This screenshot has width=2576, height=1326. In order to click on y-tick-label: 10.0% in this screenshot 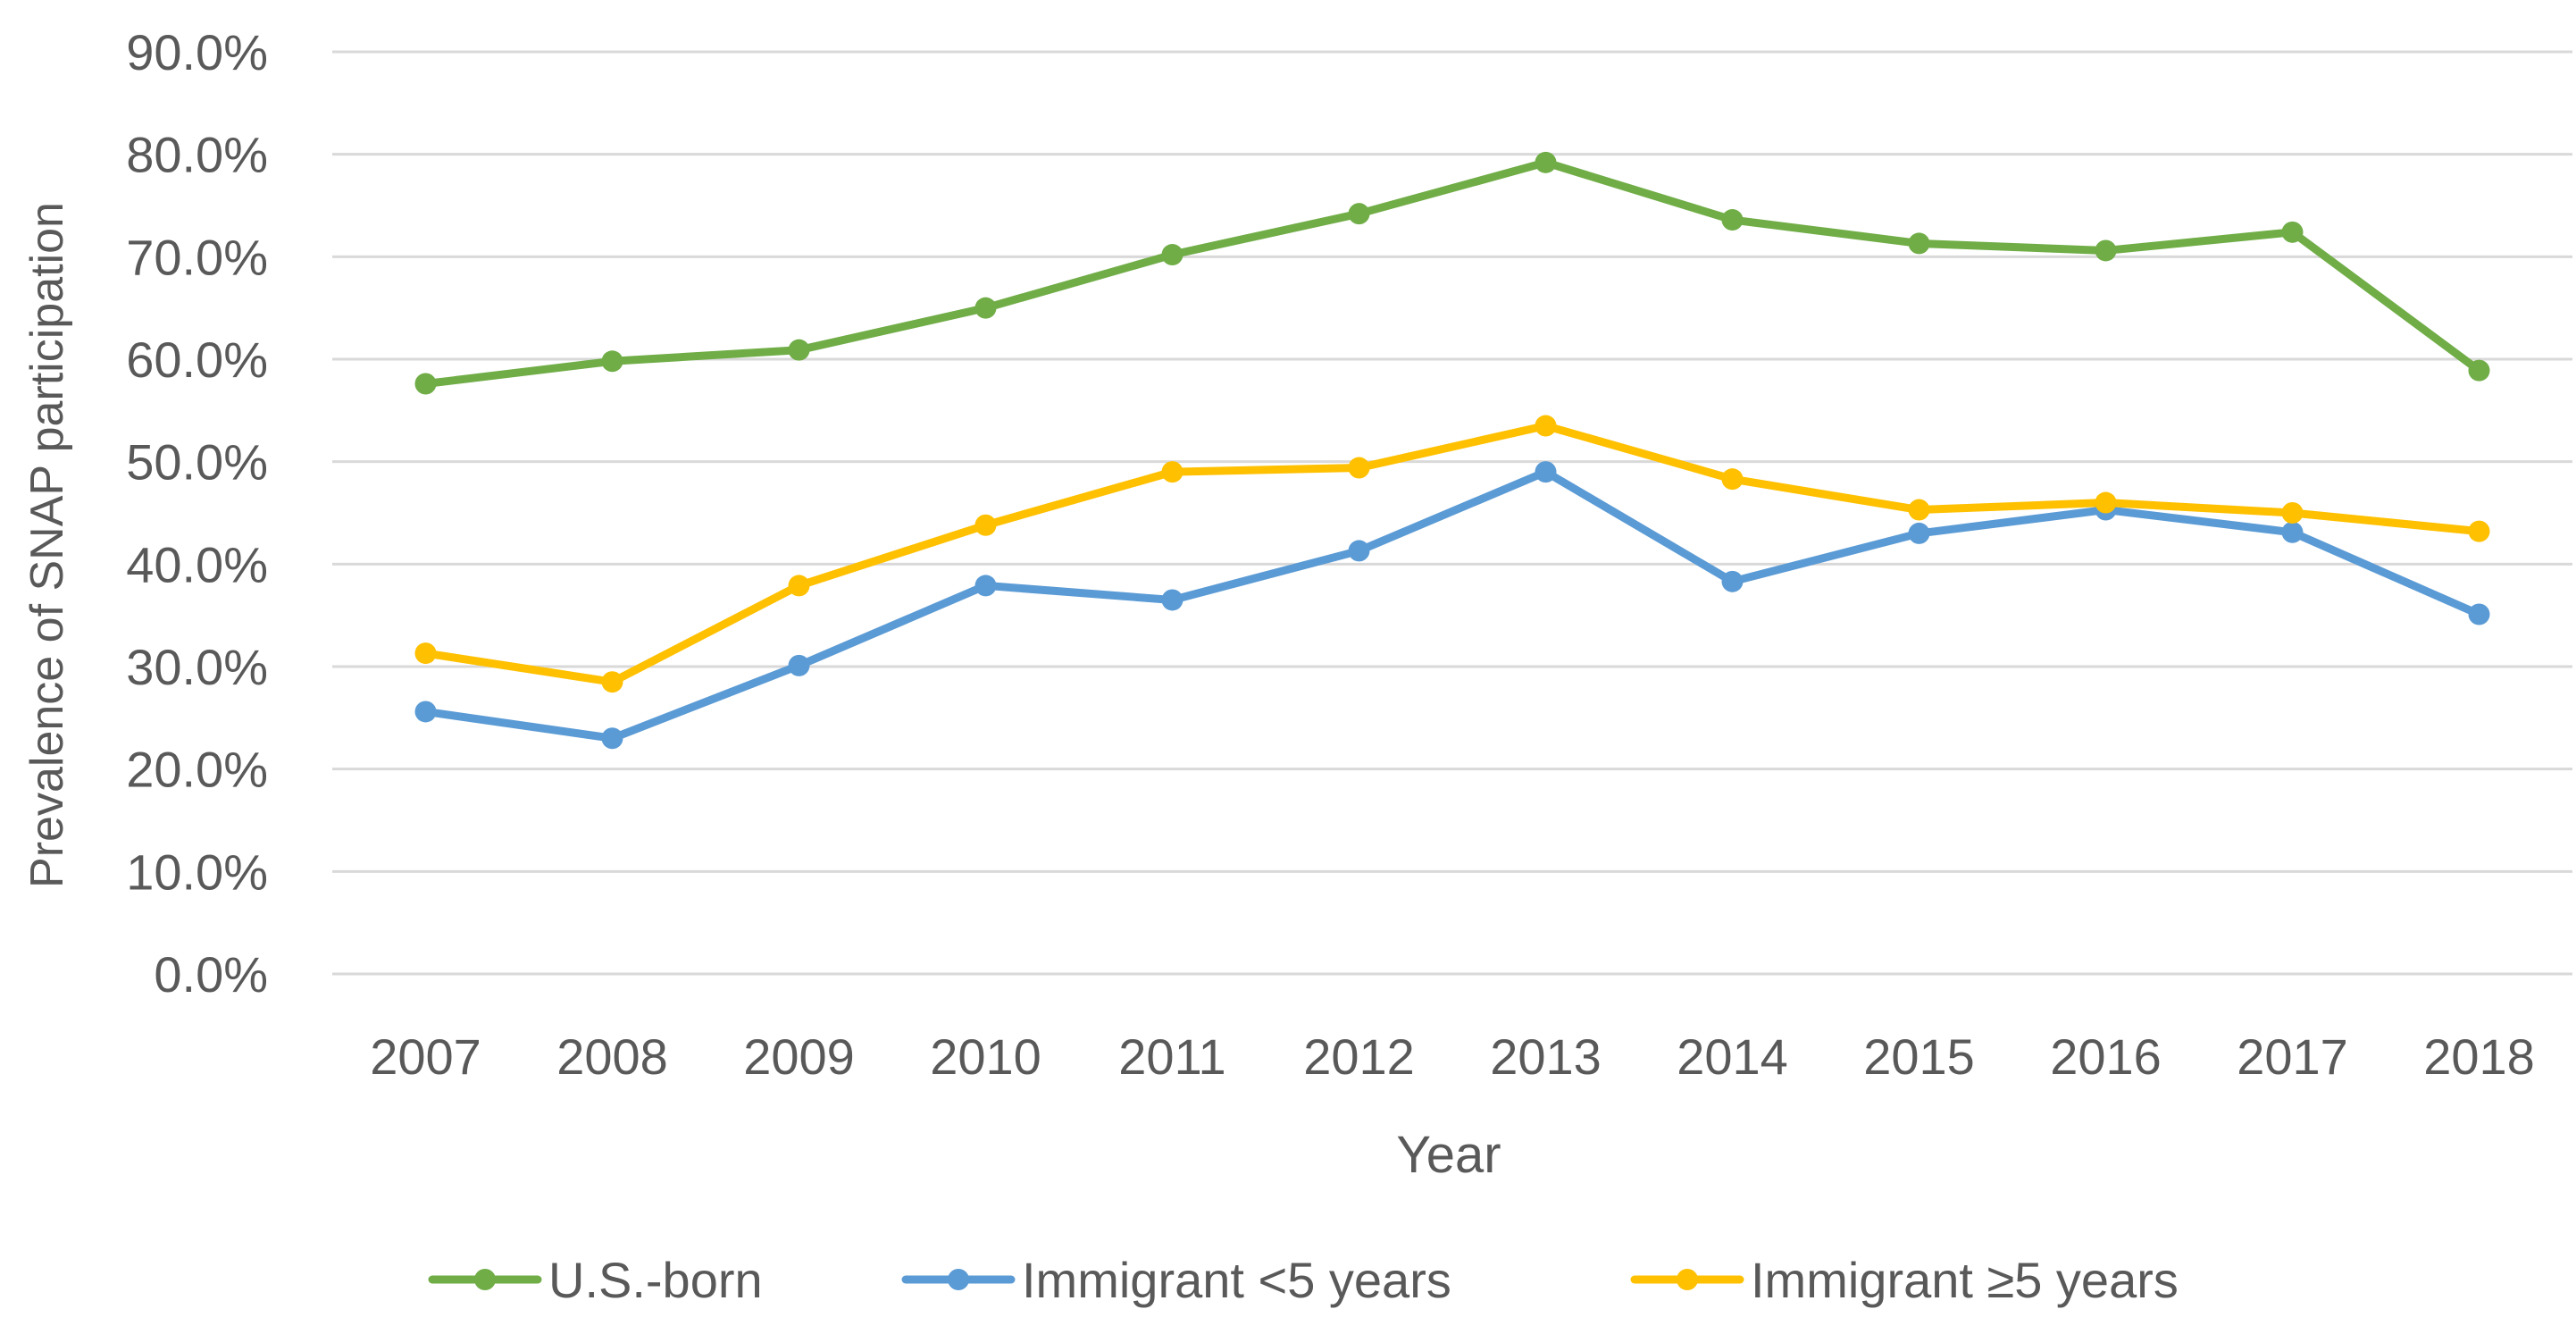, I will do `click(197, 871)`.